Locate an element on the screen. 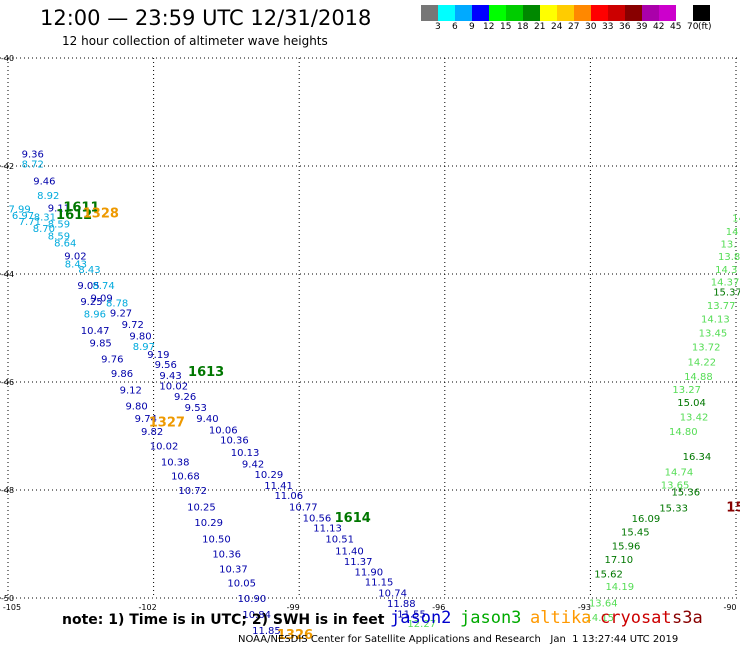 This screenshot has width=740, height=650. wave-height-label: 10.06 is located at coordinates (223, 430).